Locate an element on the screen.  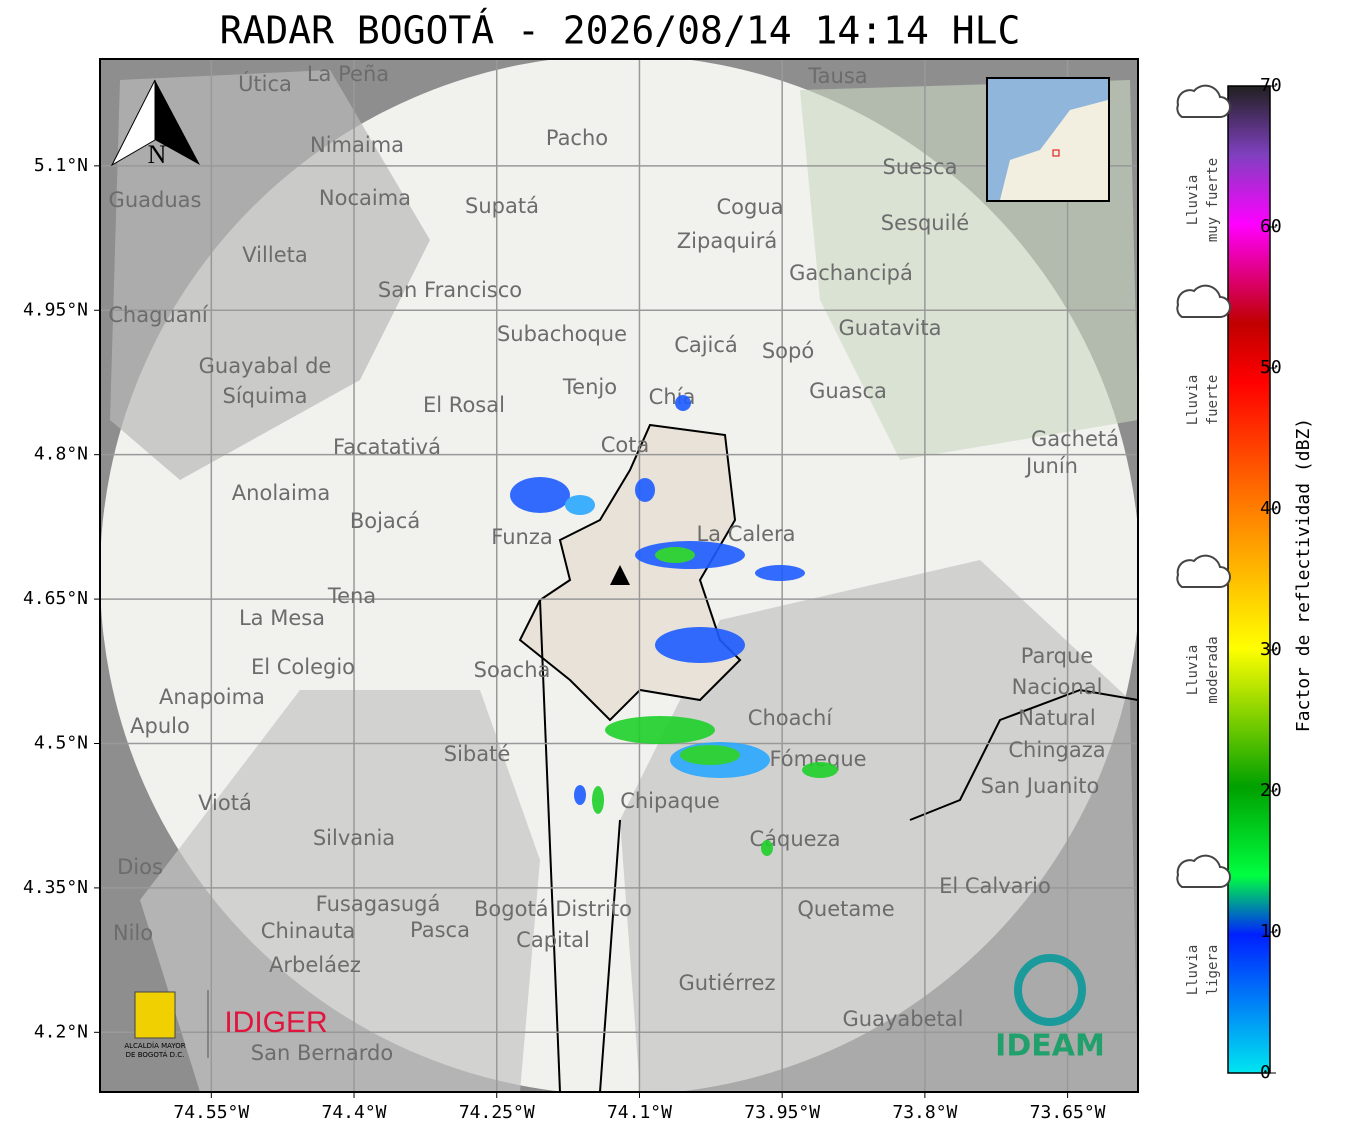
place-label: Guayabal de is located at coordinates (265, 366).